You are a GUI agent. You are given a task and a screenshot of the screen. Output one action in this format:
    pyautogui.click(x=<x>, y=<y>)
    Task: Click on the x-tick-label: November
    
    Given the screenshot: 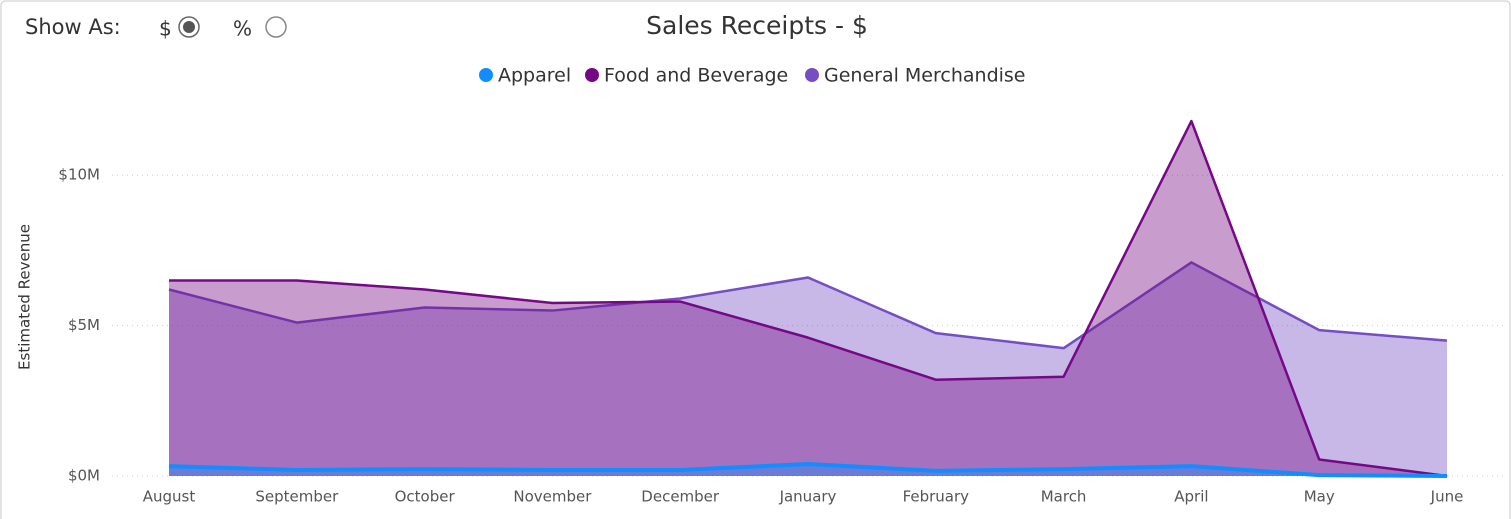 What is the action you would take?
    pyautogui.click(x=552, y=497)
    